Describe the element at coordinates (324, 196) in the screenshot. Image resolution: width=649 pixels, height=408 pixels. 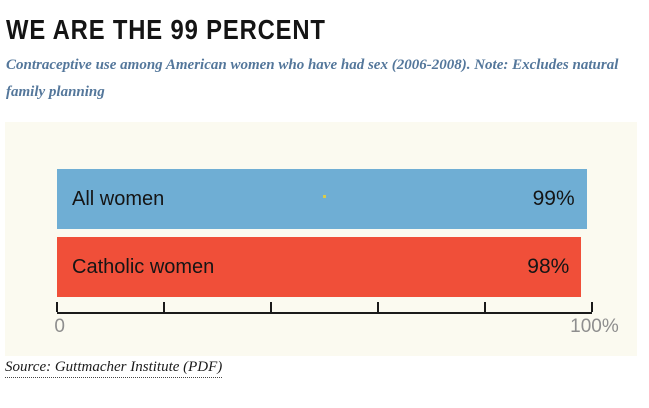
I see `stray-dot` at that location.